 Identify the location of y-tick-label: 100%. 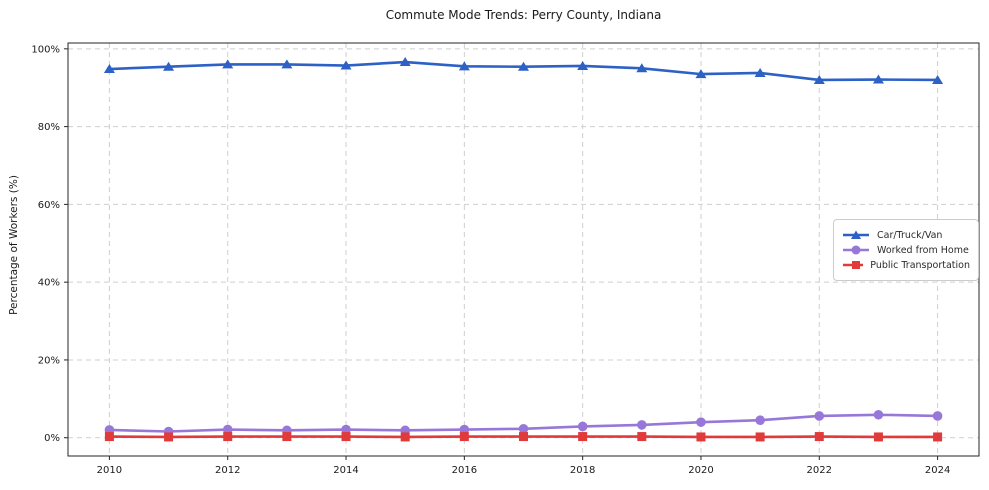
(45, 49).